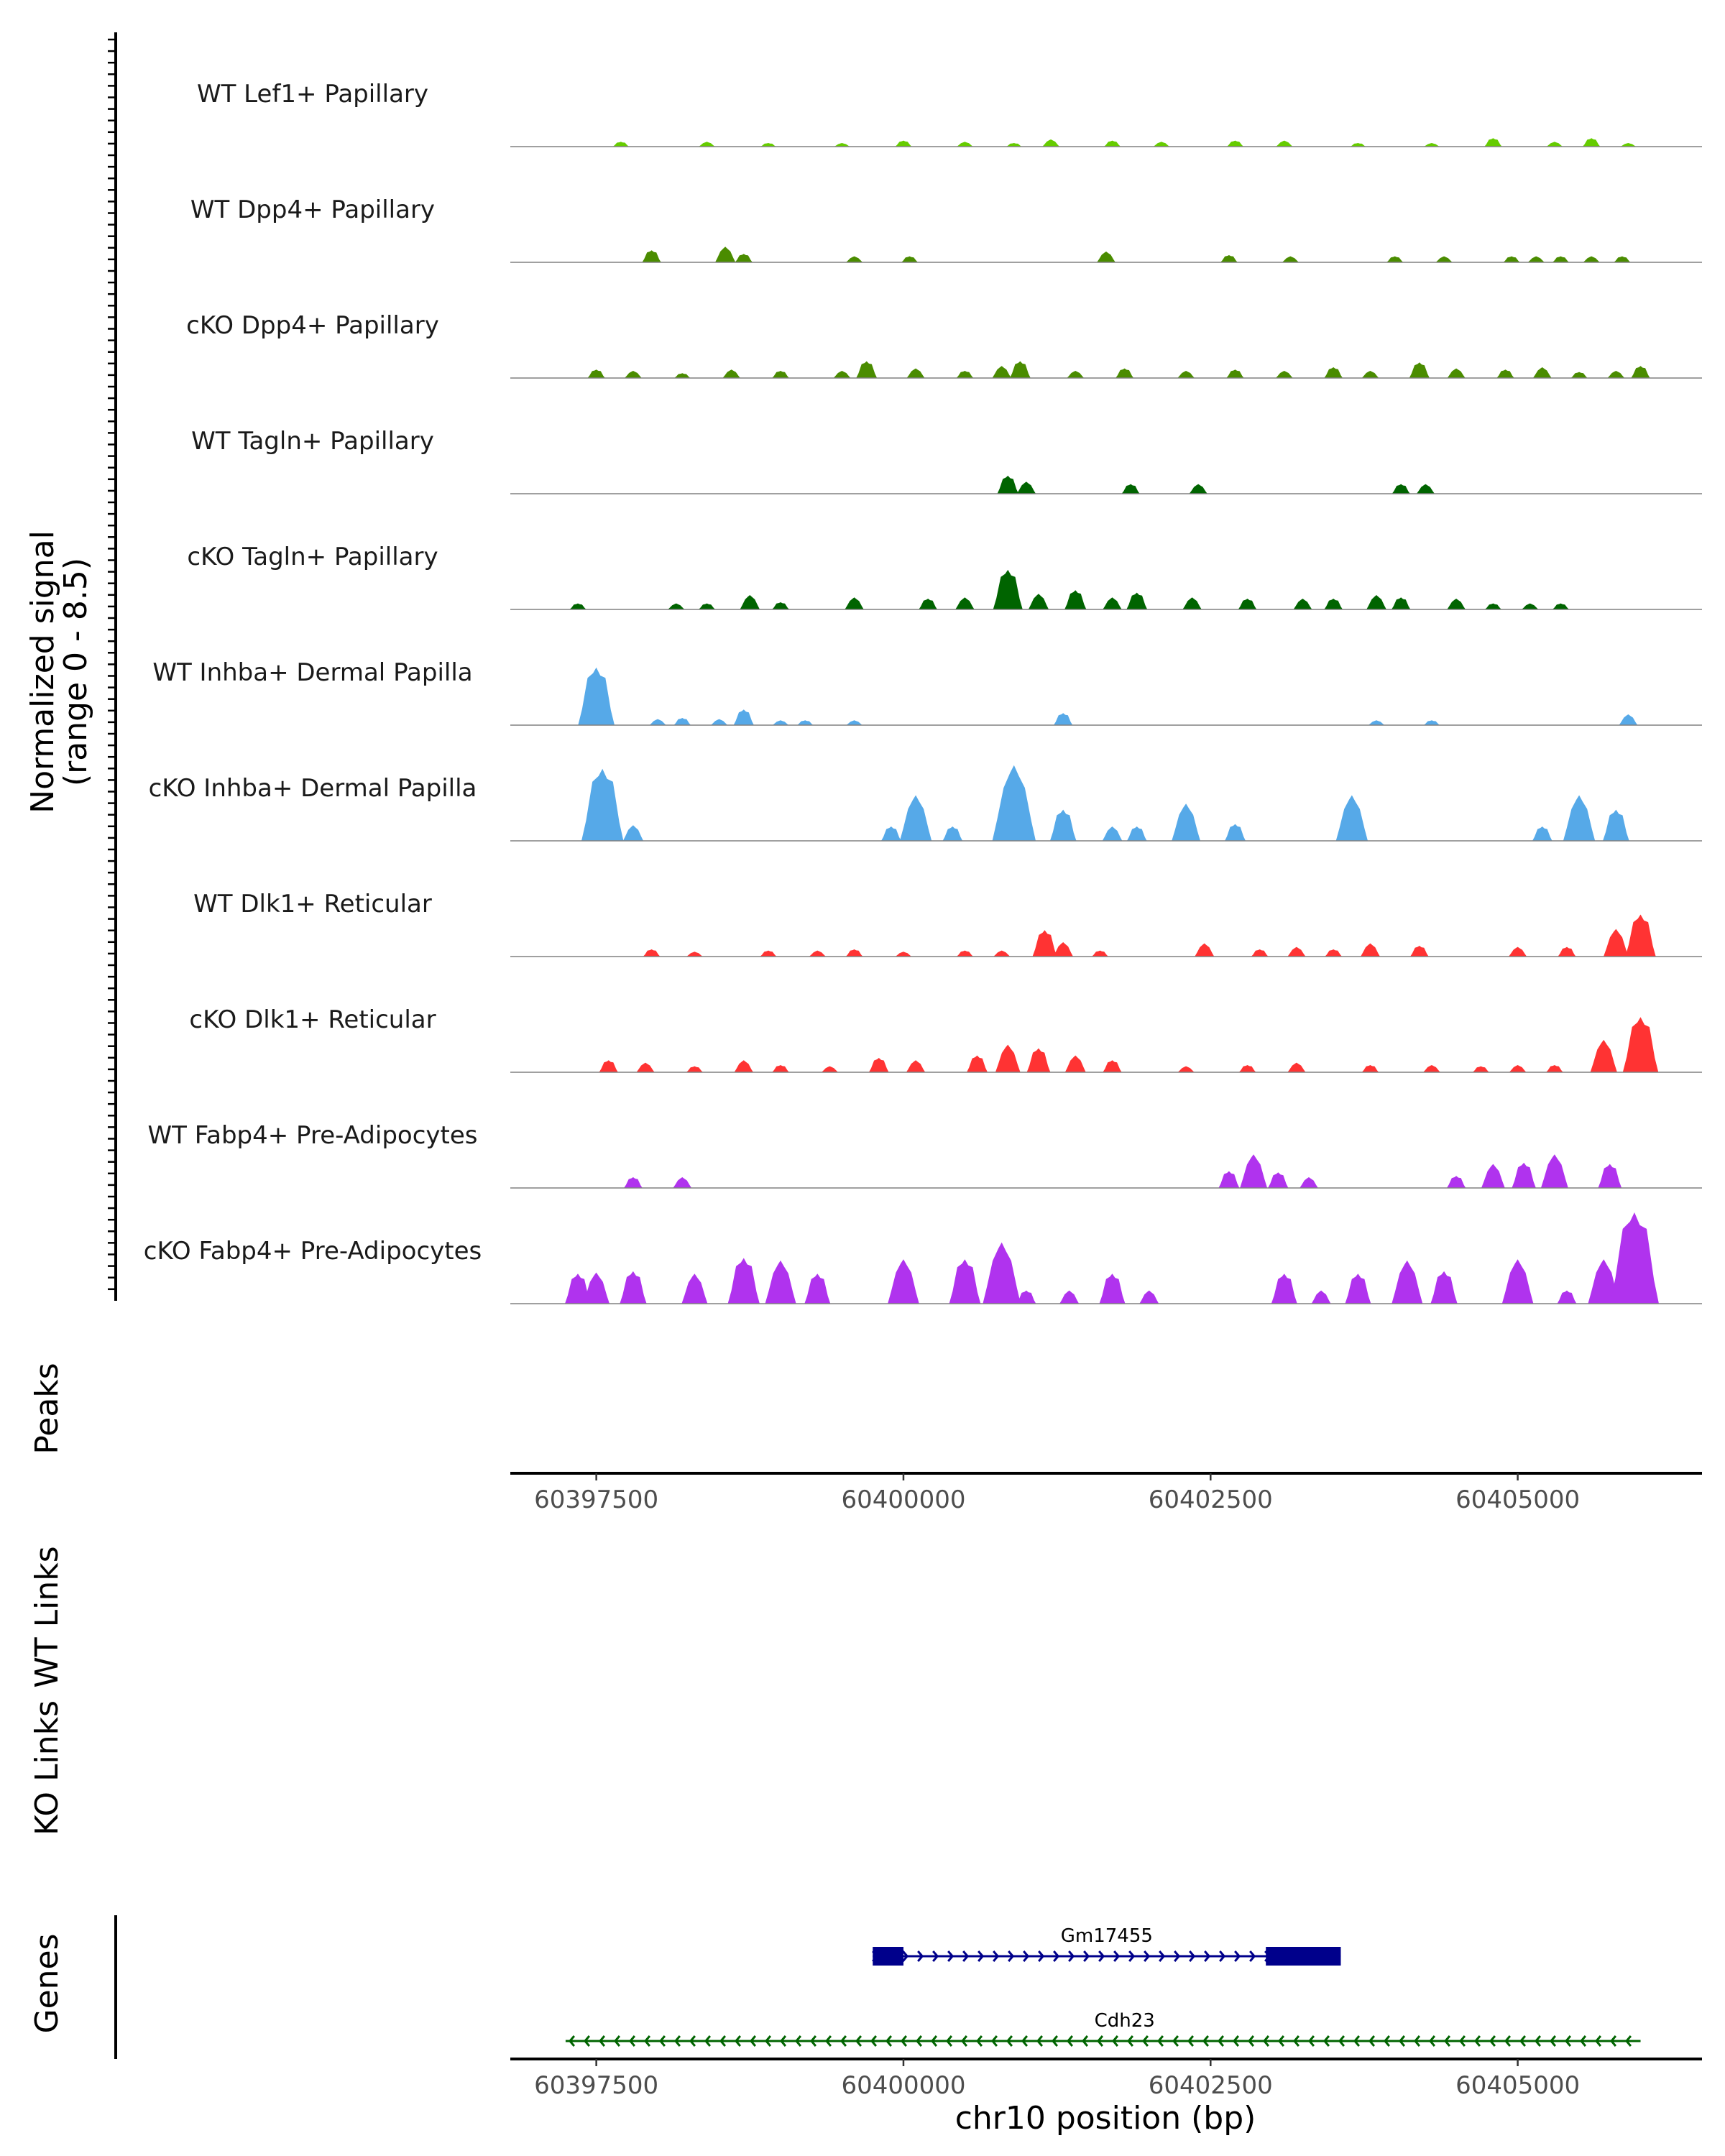  Describe the element at coordinates (946, 460) in the screenshot. I see `track-3: WT Tagln+ Papillary` at that location.